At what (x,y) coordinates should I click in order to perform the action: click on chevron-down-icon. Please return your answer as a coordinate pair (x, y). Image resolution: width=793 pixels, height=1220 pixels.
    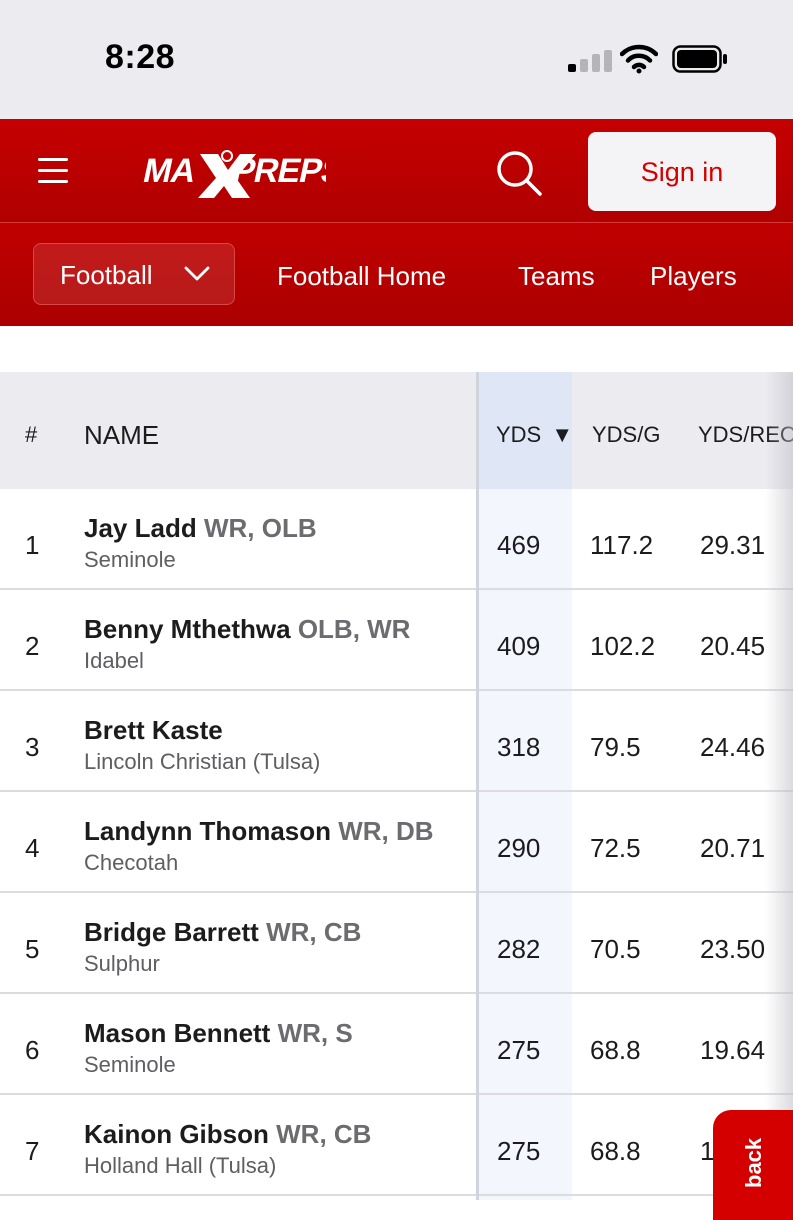
    Looking at the image, I should click on (197, 273).